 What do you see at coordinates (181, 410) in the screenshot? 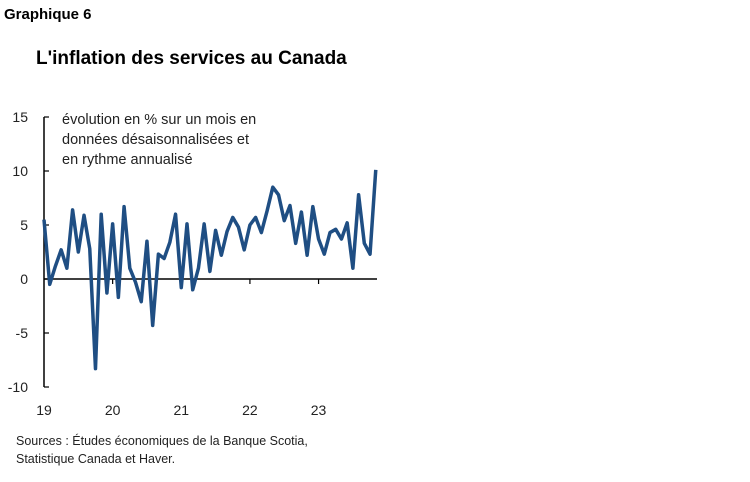
I see `x-tick-label: 21` at bounding box center [181, 410].